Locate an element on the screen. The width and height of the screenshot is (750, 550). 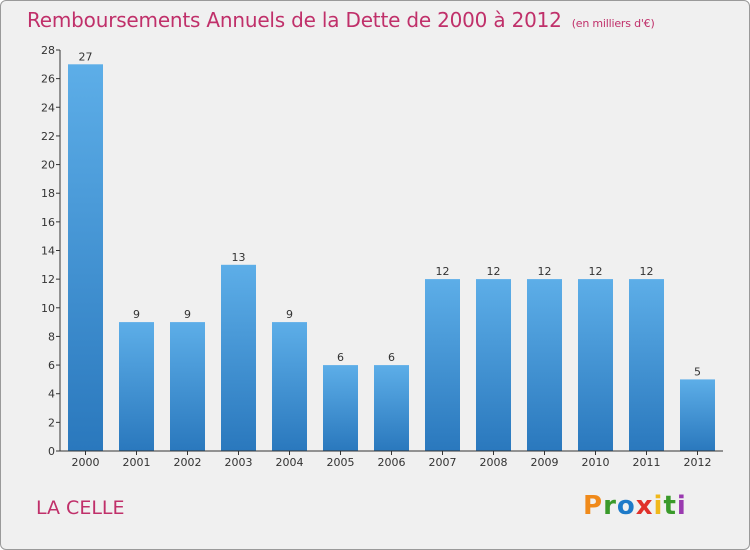
y-tick-label-10: 10 is located at coordinates (48, 308).